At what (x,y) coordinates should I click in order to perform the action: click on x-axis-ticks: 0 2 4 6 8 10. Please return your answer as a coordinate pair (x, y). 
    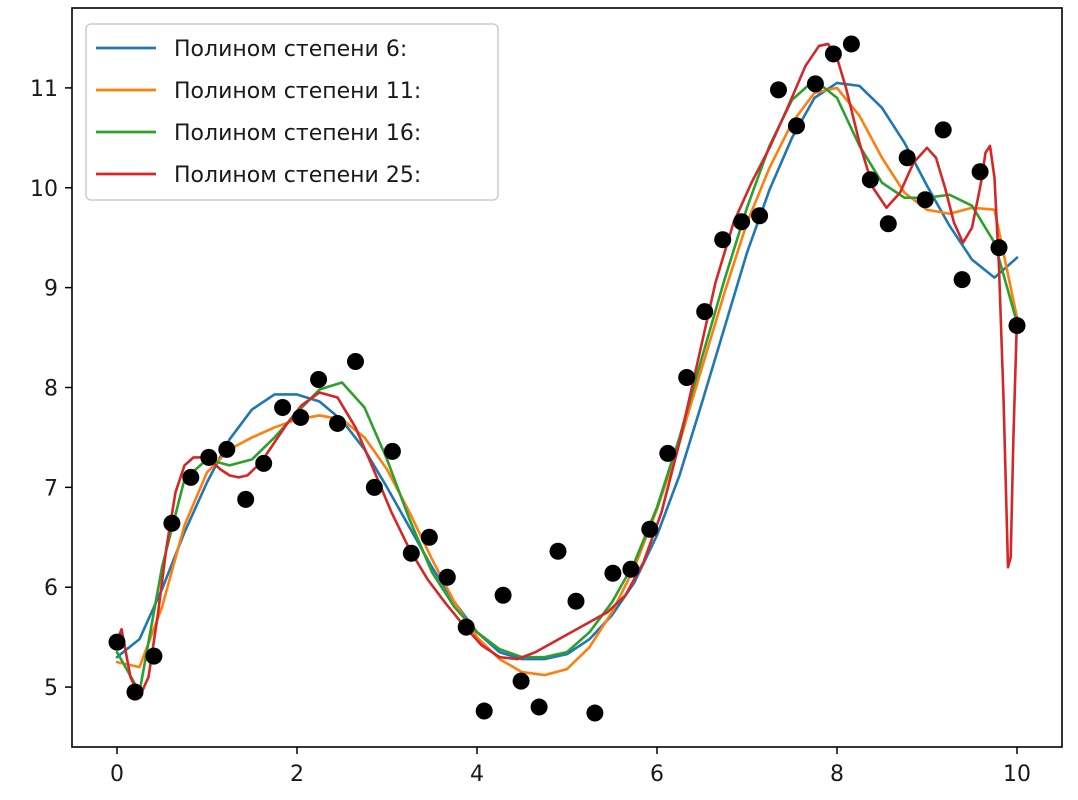
    Looking at the image, I should click on (570, 767).